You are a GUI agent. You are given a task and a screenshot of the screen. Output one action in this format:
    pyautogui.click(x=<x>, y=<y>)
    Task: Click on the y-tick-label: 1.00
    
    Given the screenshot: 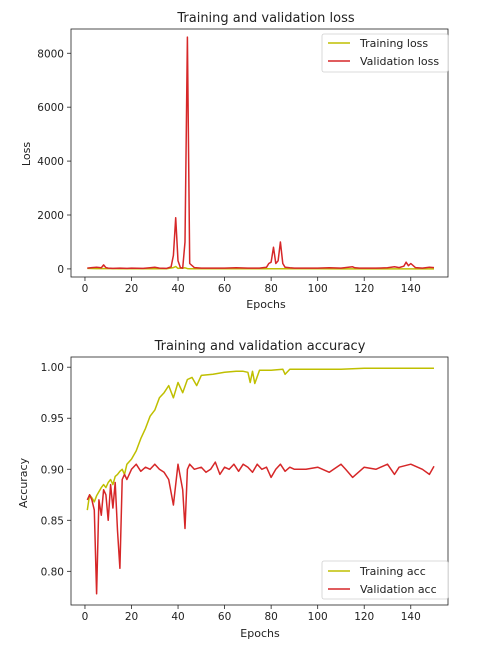 What is the action you would take?
    pyautogui.click(x=52, y=368)
    